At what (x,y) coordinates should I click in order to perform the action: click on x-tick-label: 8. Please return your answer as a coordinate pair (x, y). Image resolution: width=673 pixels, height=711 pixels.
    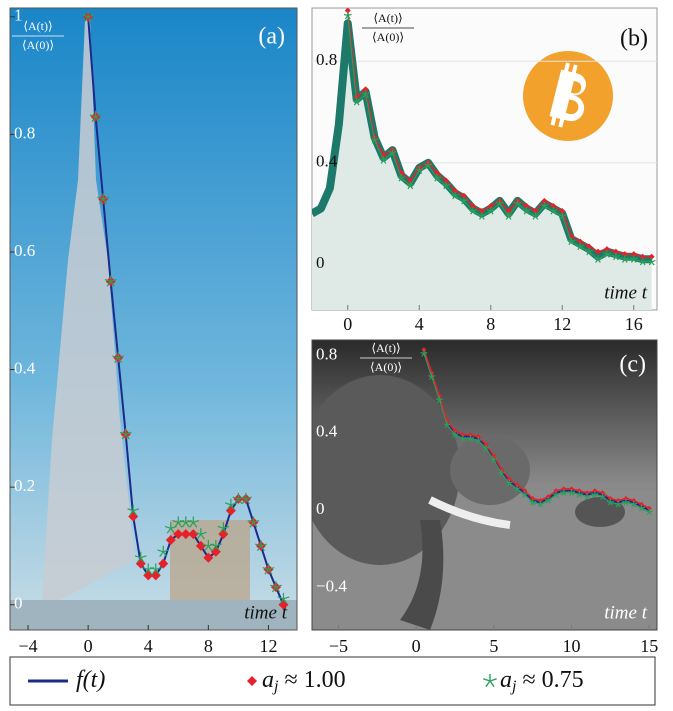
    Looking at the image, I should click on (490, 324).